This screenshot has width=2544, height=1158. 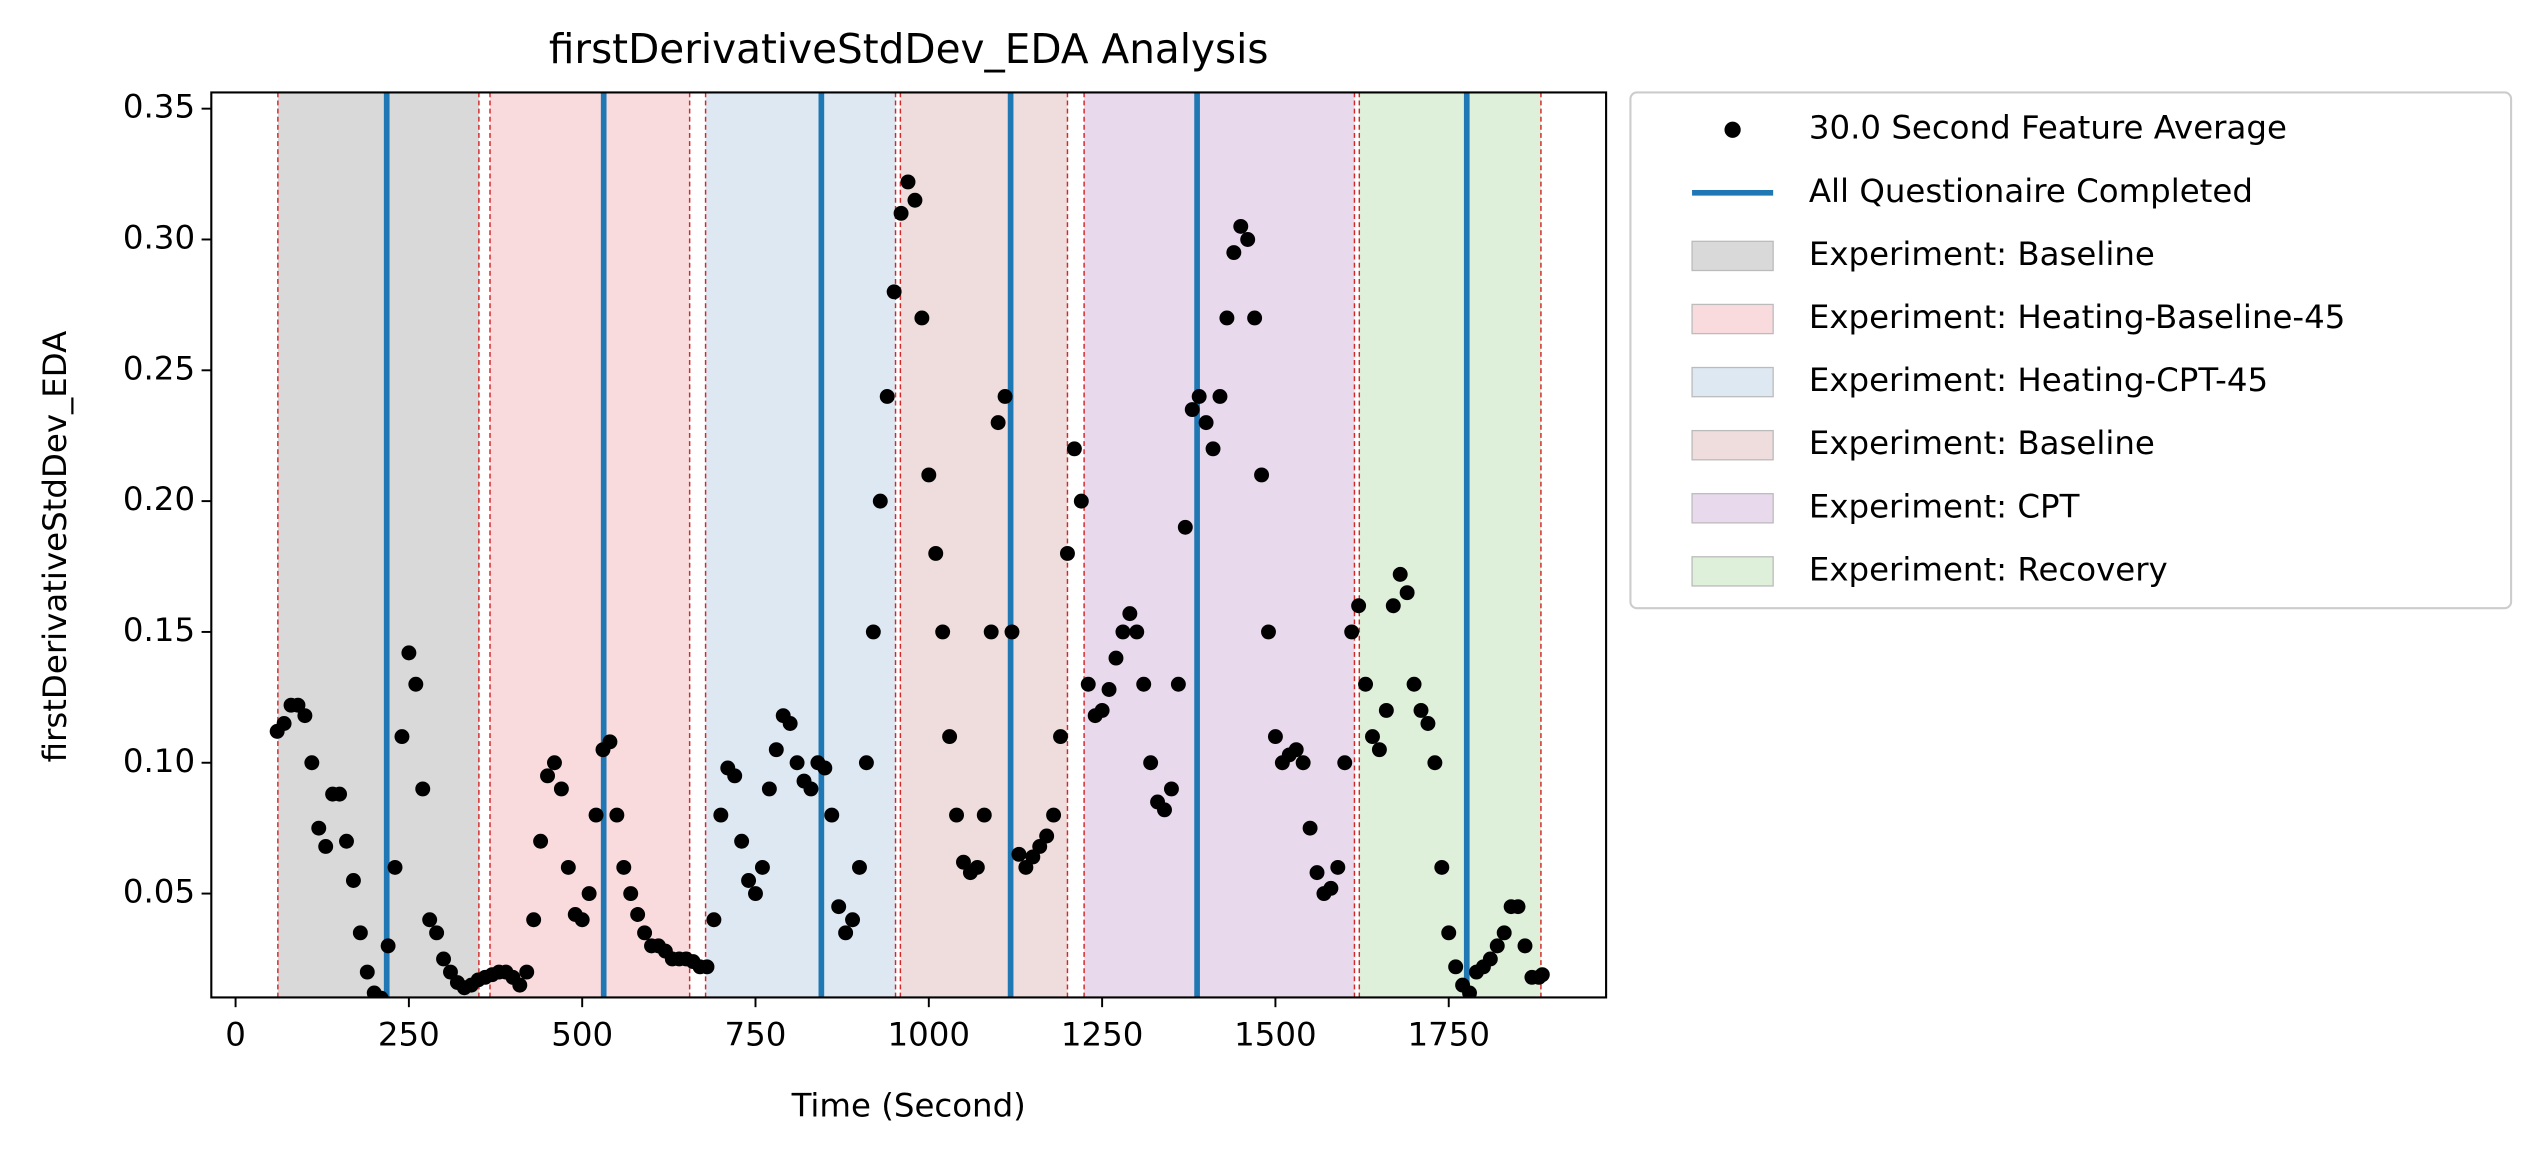 I want to click on x-tick-label: 1500, so click(x=1275, y=1034).